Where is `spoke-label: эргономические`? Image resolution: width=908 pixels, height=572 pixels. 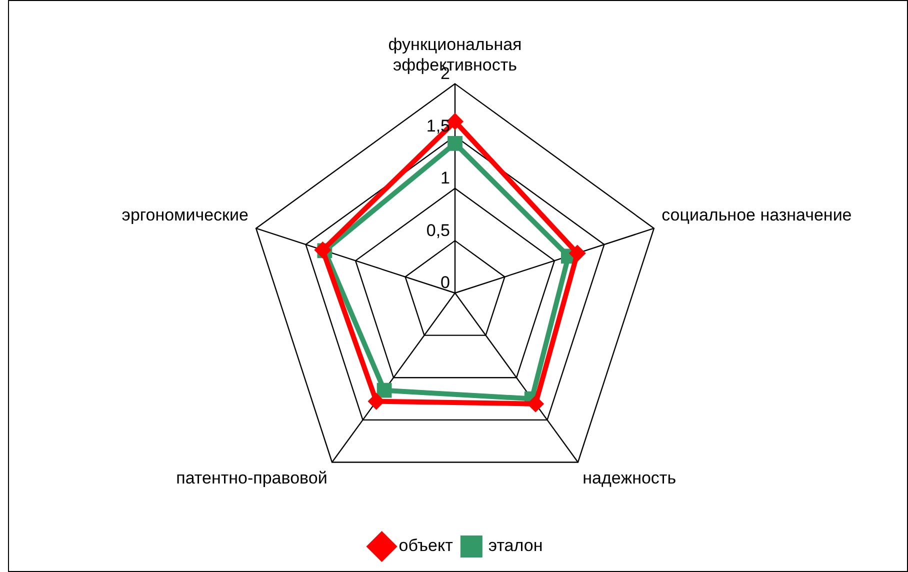
spoke-label: эргономические is located at coordinates (185, 214).